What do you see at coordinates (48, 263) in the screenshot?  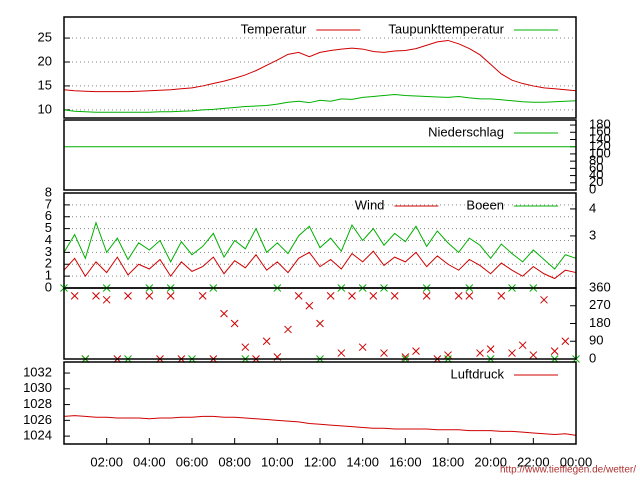 I see `y-tick-label: 2` at bounding box center [48, 263].